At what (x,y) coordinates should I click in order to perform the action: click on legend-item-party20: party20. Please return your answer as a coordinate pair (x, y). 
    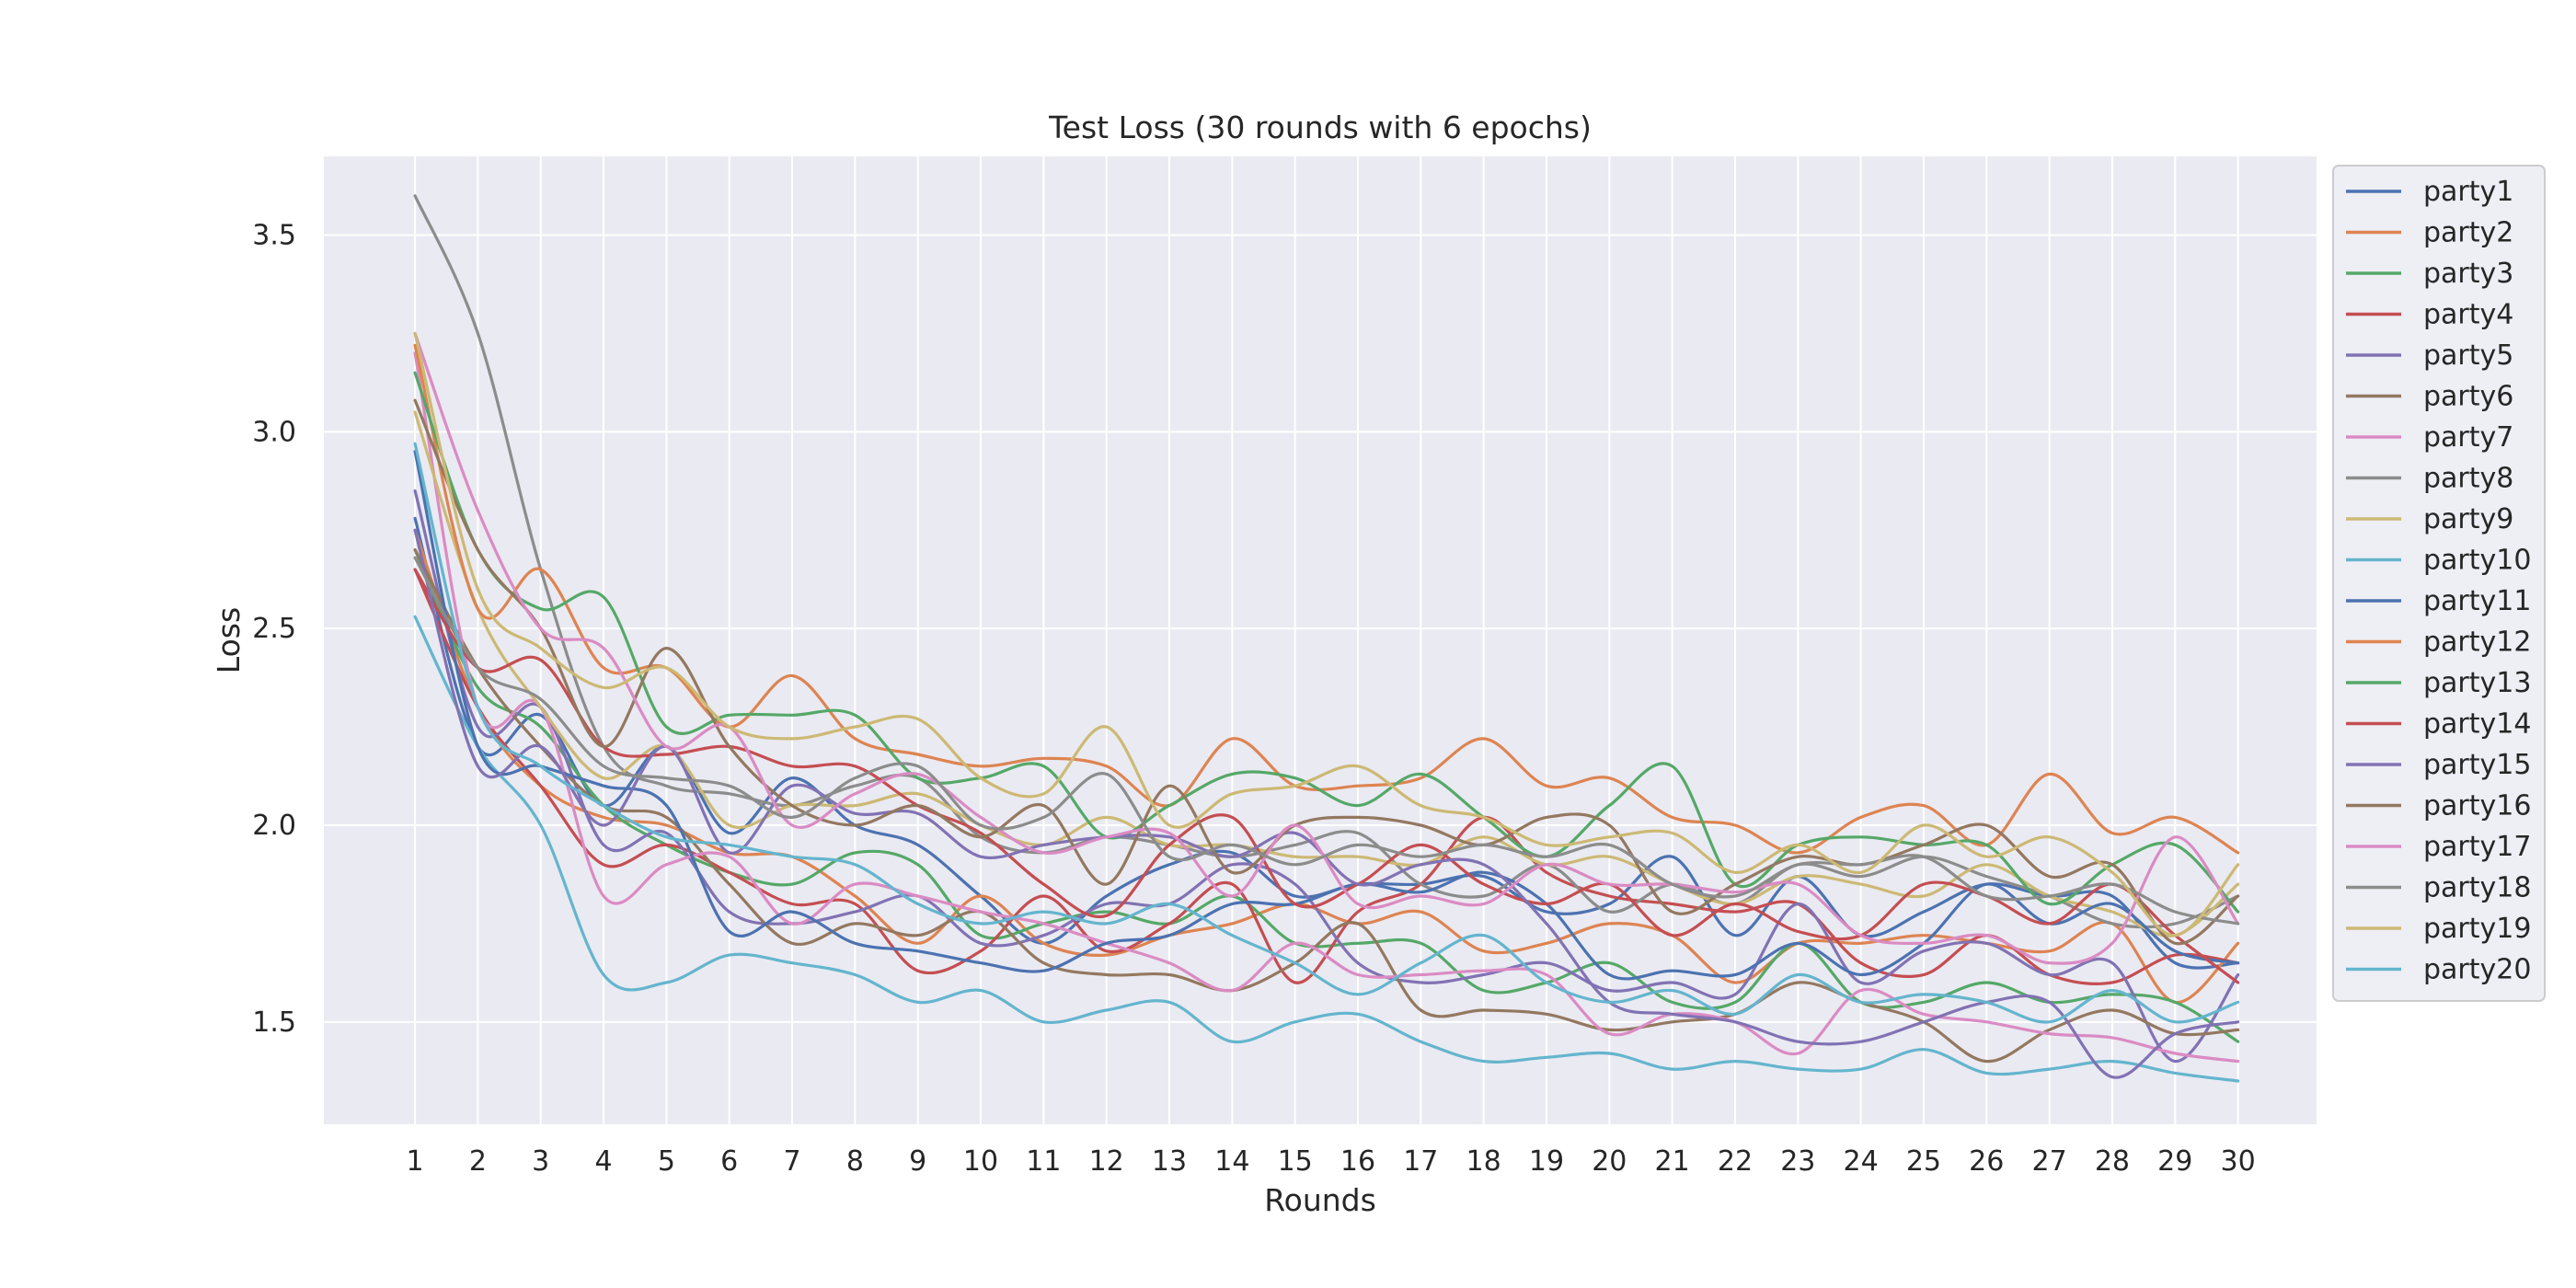
    Looking at the image, I should click on (2438, 970).